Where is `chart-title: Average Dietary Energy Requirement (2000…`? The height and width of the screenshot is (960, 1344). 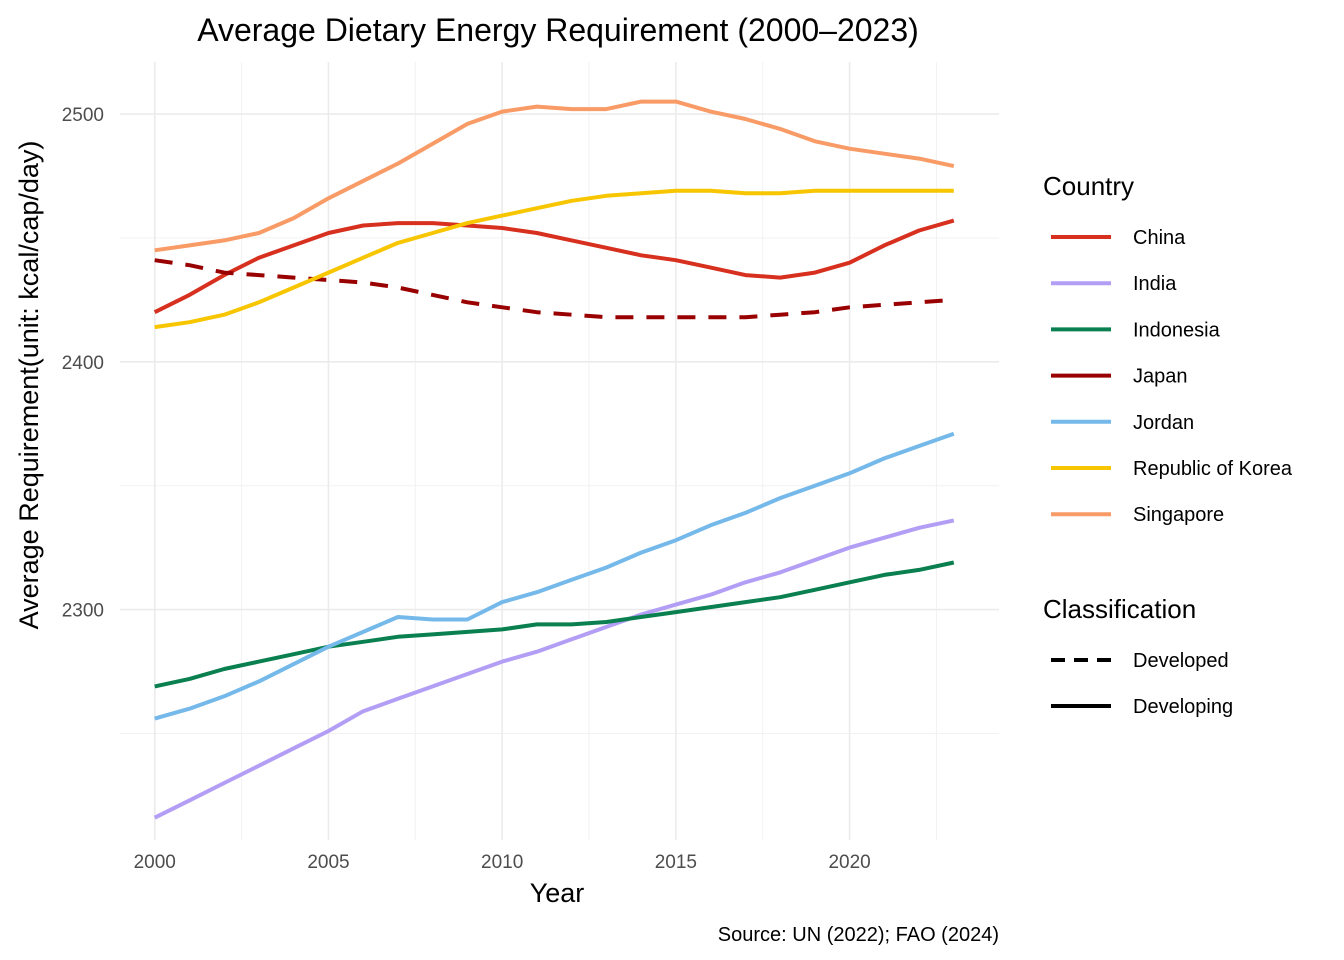
chart-title: Average Dietary Energy Requirement (2000… is located at coordinates (558, 30).